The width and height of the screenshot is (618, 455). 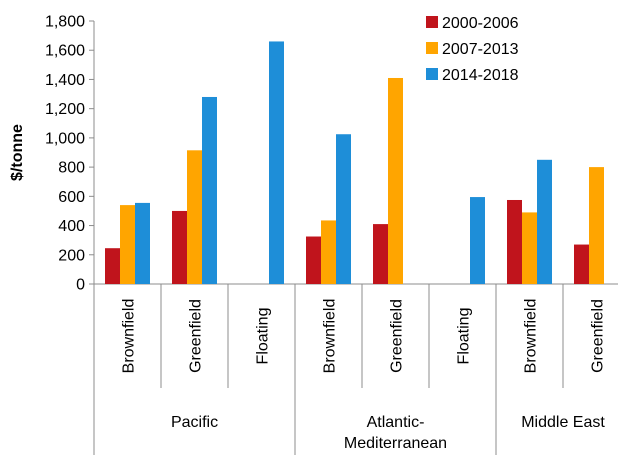 What do you see at coordinates (480, 75) in the screenshot?
I see `legend-label: 2014-2018` at bounding box center [480, 75].